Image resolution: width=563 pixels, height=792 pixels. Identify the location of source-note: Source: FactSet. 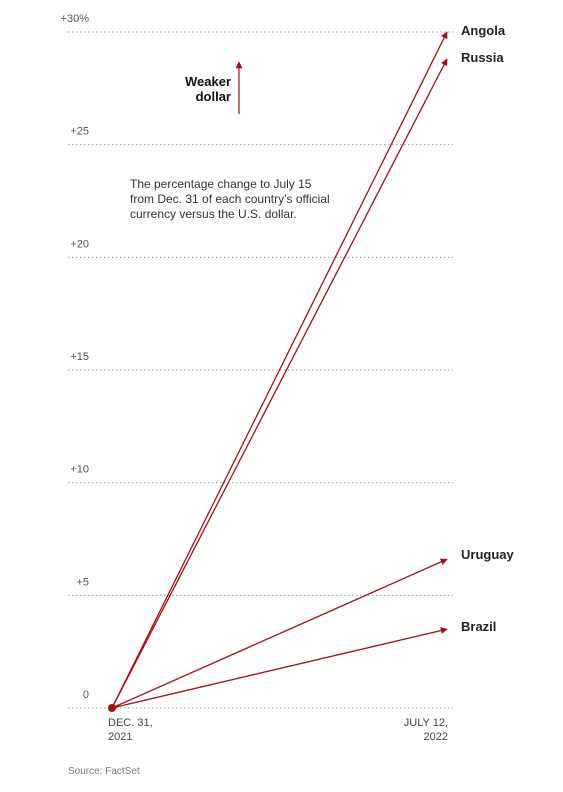
(104, 771).